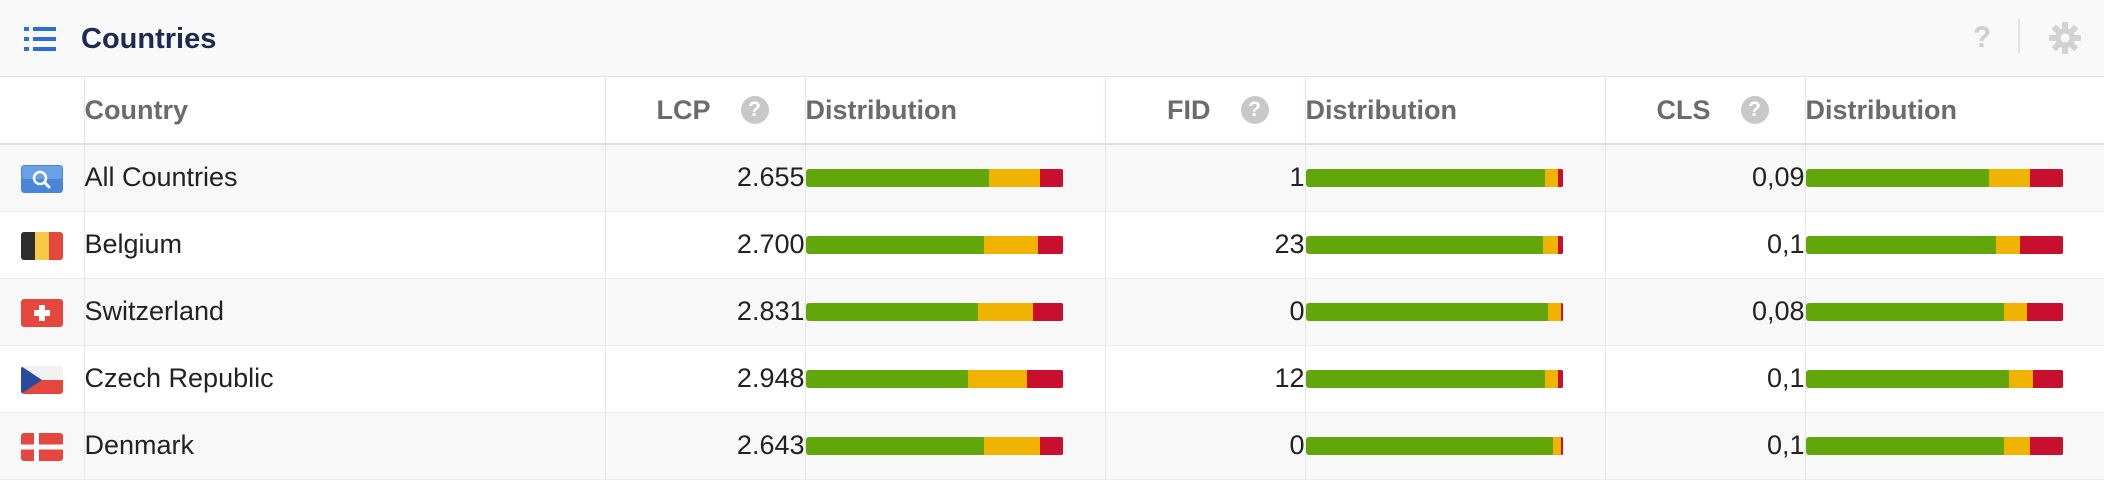 Image resolution: width=2104 pixels, height=480 pixels. What do you see at coordinates (2019, 36) in the screenshot?
I see `header-divider` at bounding box center [2019, 36].